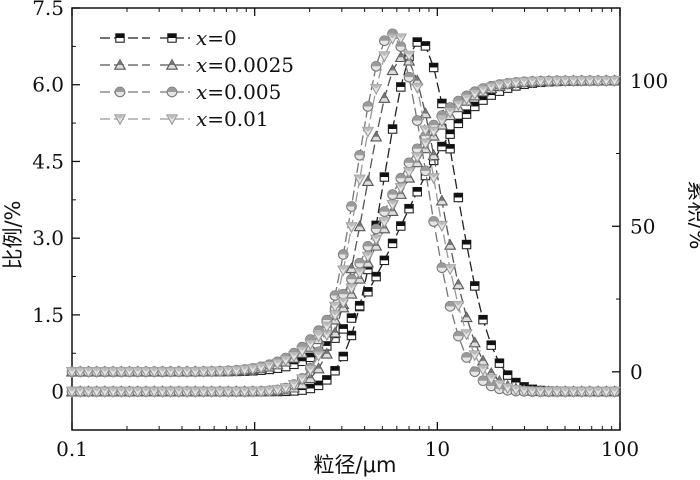 The height and width of the screenshot is (480, 700). Describe the element at coordinates (13, 234) in the screenshot. I see `y-axis-left-label: 比例/%` at that location.